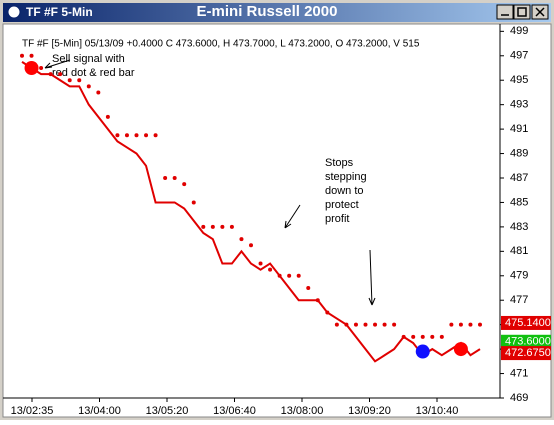  I want to click on annotation: profit, so click(337, 219).